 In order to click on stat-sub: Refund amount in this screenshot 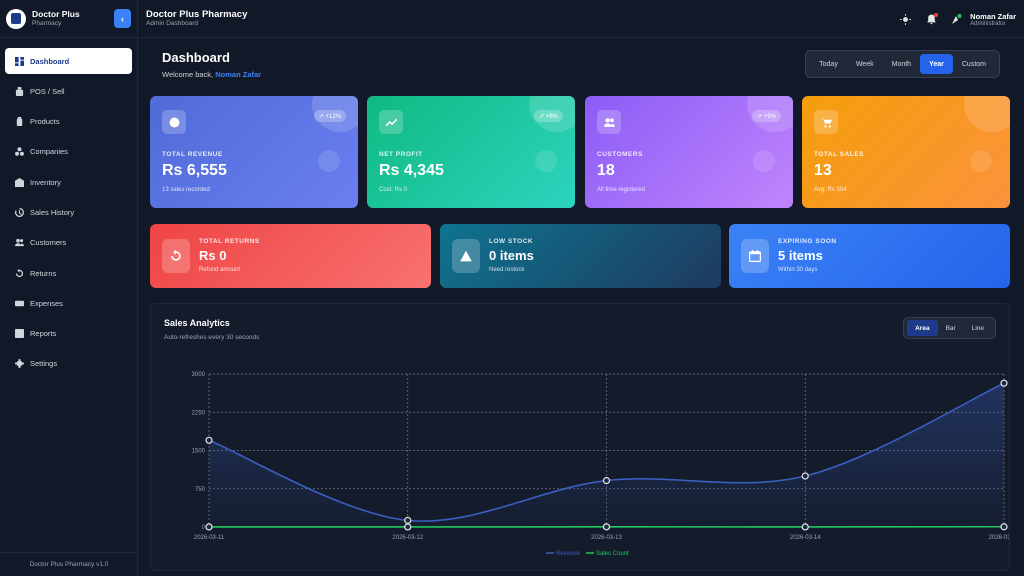, I will do `click(220, 270)`.